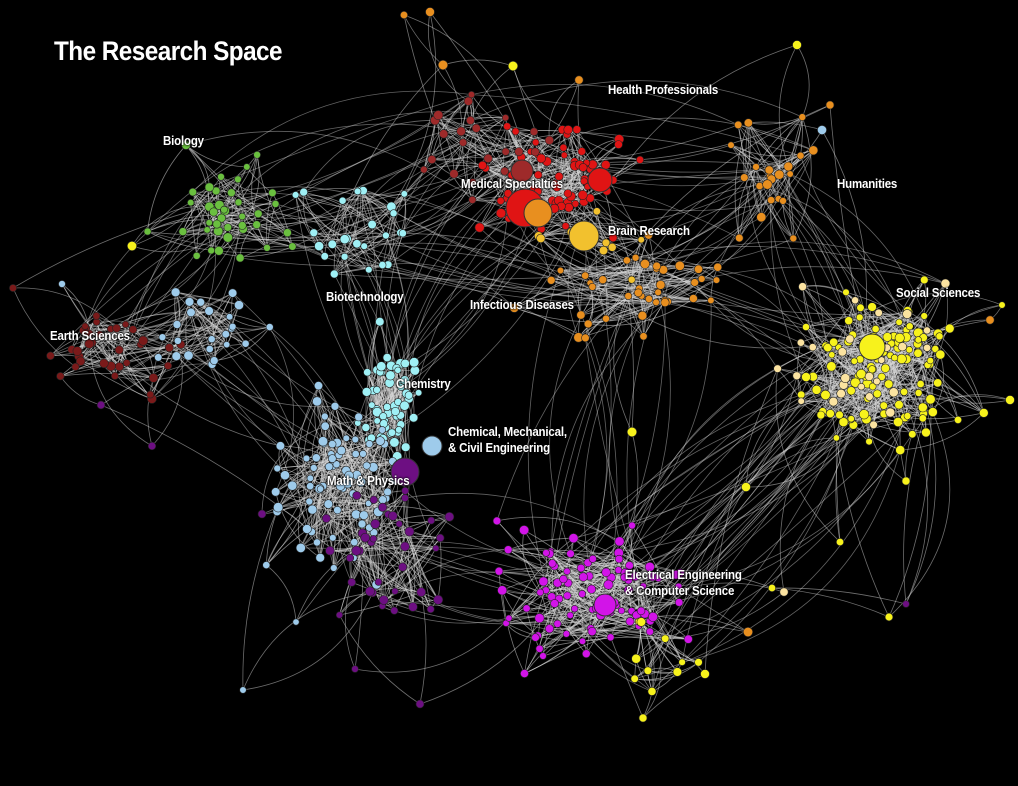 The height and width of the screenshot is (786, 1018). What do you see at coordinates (168, 51) in the screenshot?
I see `page-title: The Research Space` at bounding box center [168, 51].